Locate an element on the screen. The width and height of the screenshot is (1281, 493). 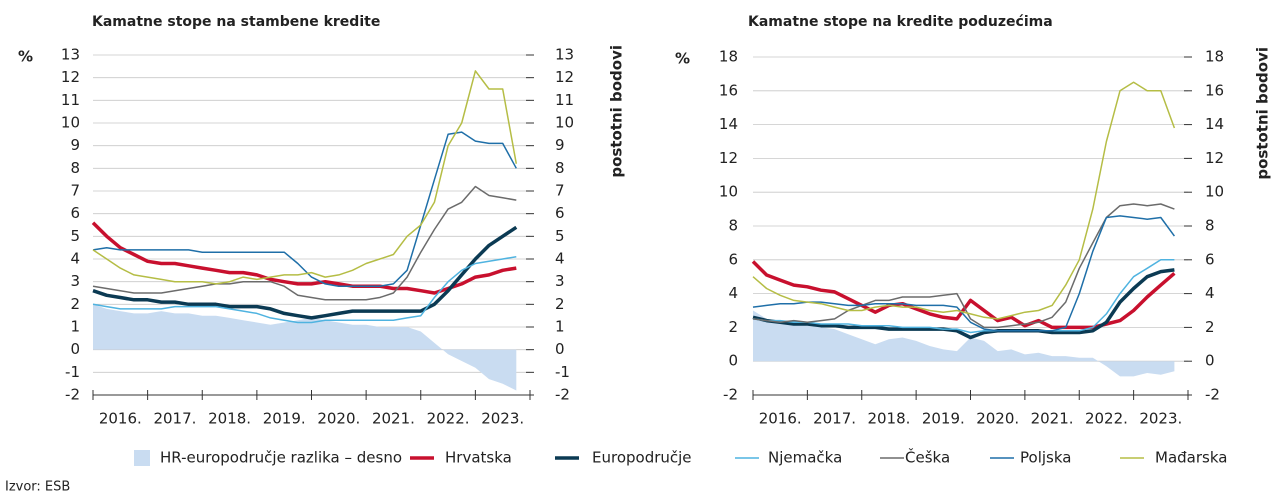
legend-label: Mađarska is located at coordinates (1191, 458).